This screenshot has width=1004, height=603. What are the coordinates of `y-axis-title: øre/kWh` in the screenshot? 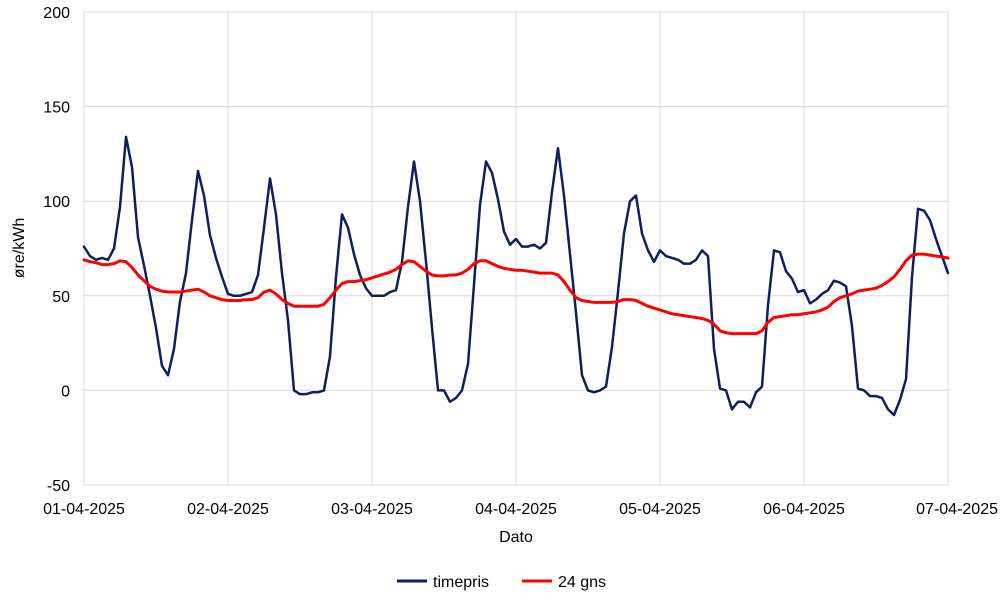 It's located at (19, 248).